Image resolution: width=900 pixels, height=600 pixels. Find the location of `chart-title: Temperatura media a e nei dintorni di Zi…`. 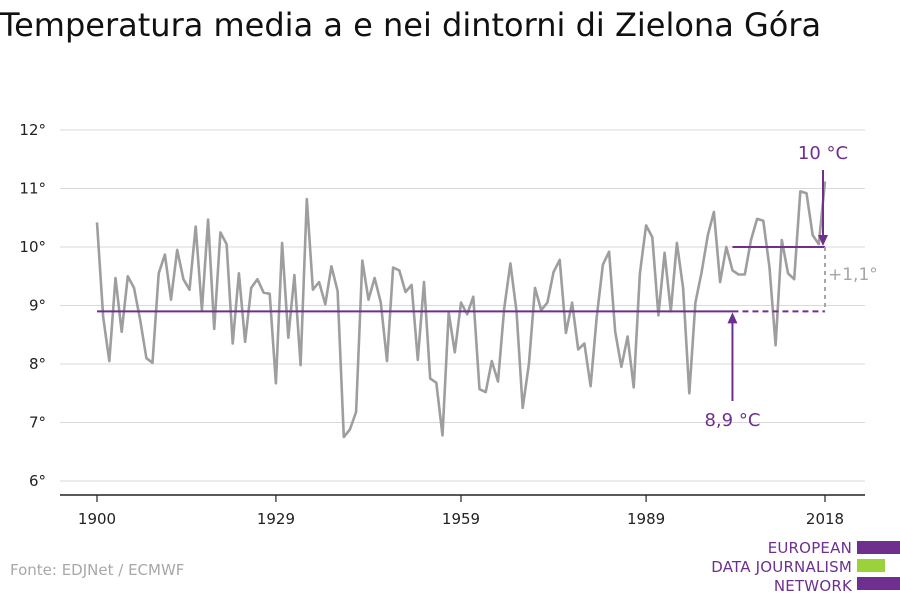

chart-title: Temperatura media a e nei dintorni di Zi… is located at coordinates (411, 25).